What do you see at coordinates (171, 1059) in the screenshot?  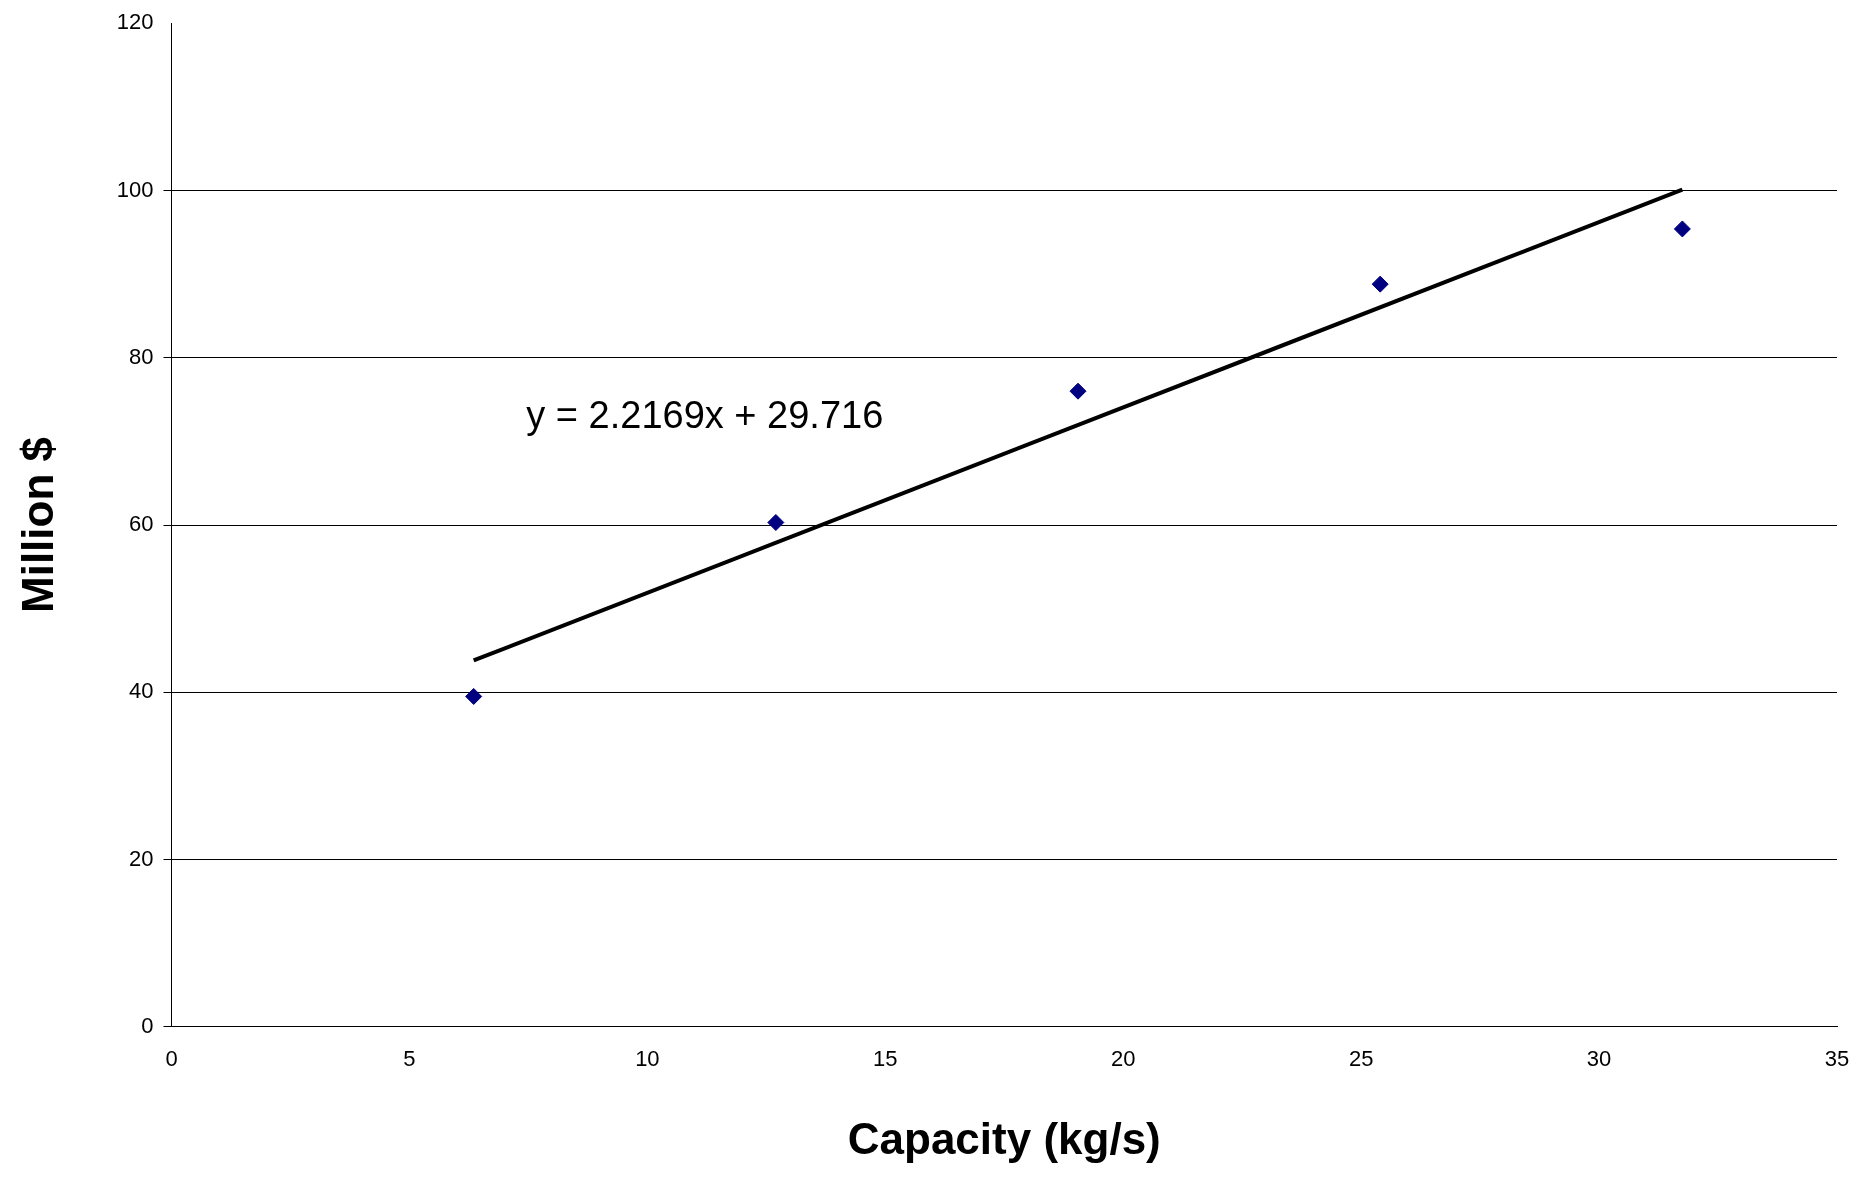 I see `x-tick-label: 0` at bounding box center [171, 1059].